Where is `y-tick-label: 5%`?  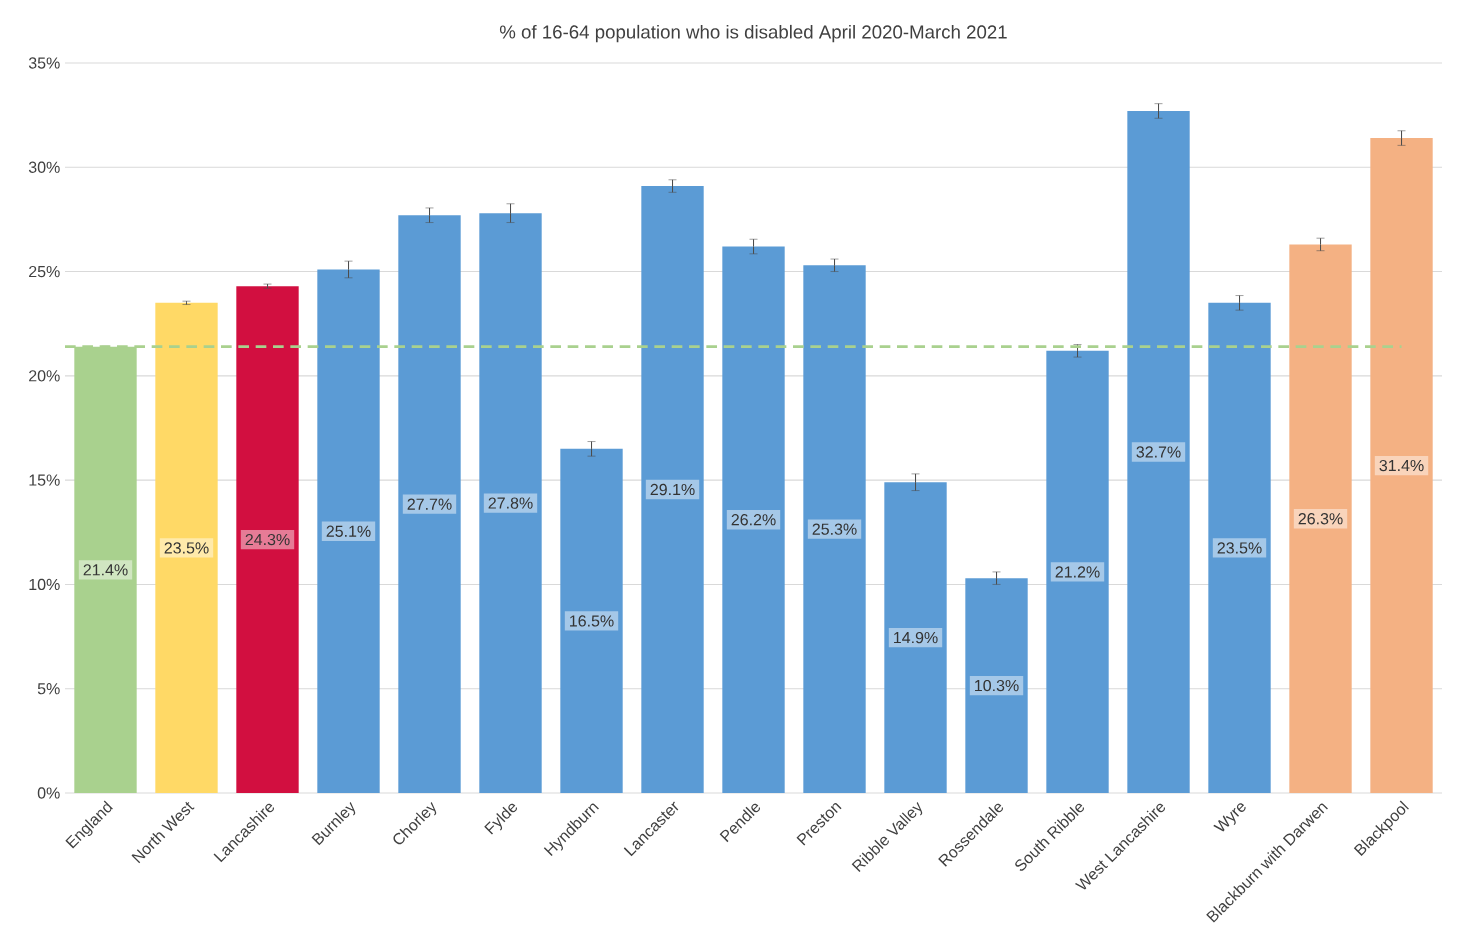 y-tick-label: 5% is located at coordinates (48, 689).